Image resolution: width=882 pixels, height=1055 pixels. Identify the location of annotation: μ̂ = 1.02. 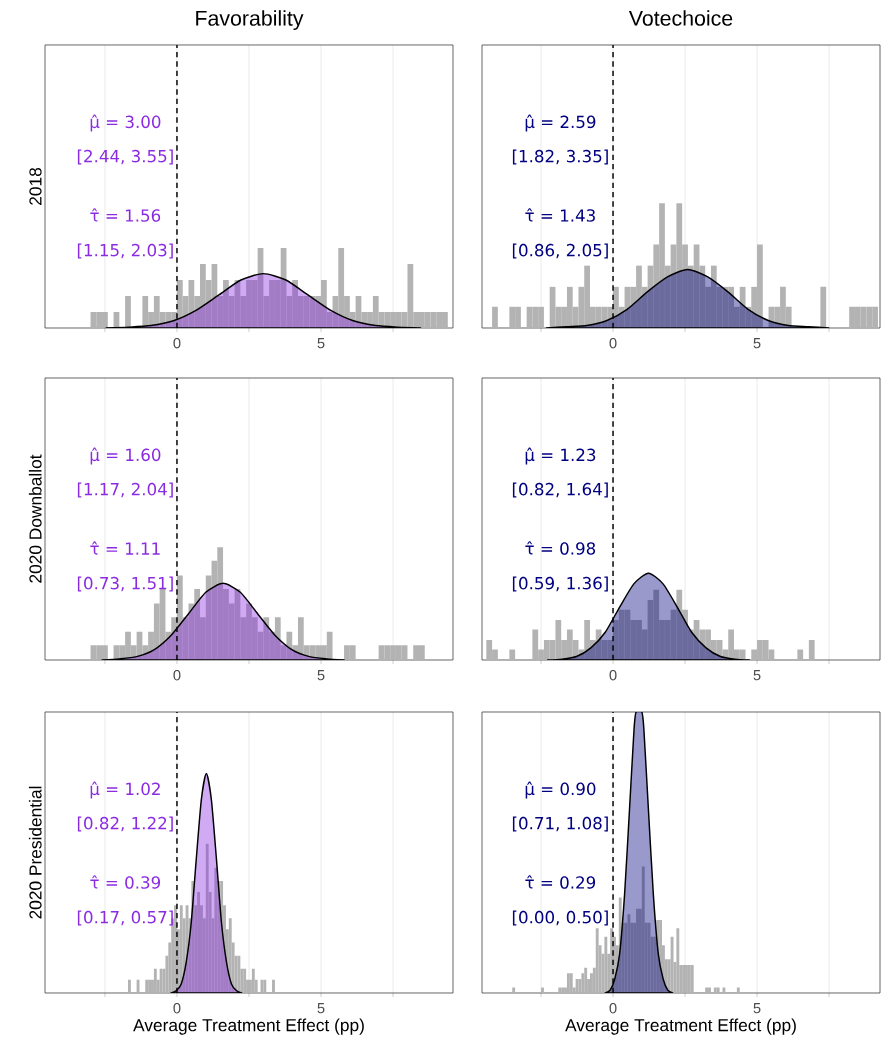
(125, 790).